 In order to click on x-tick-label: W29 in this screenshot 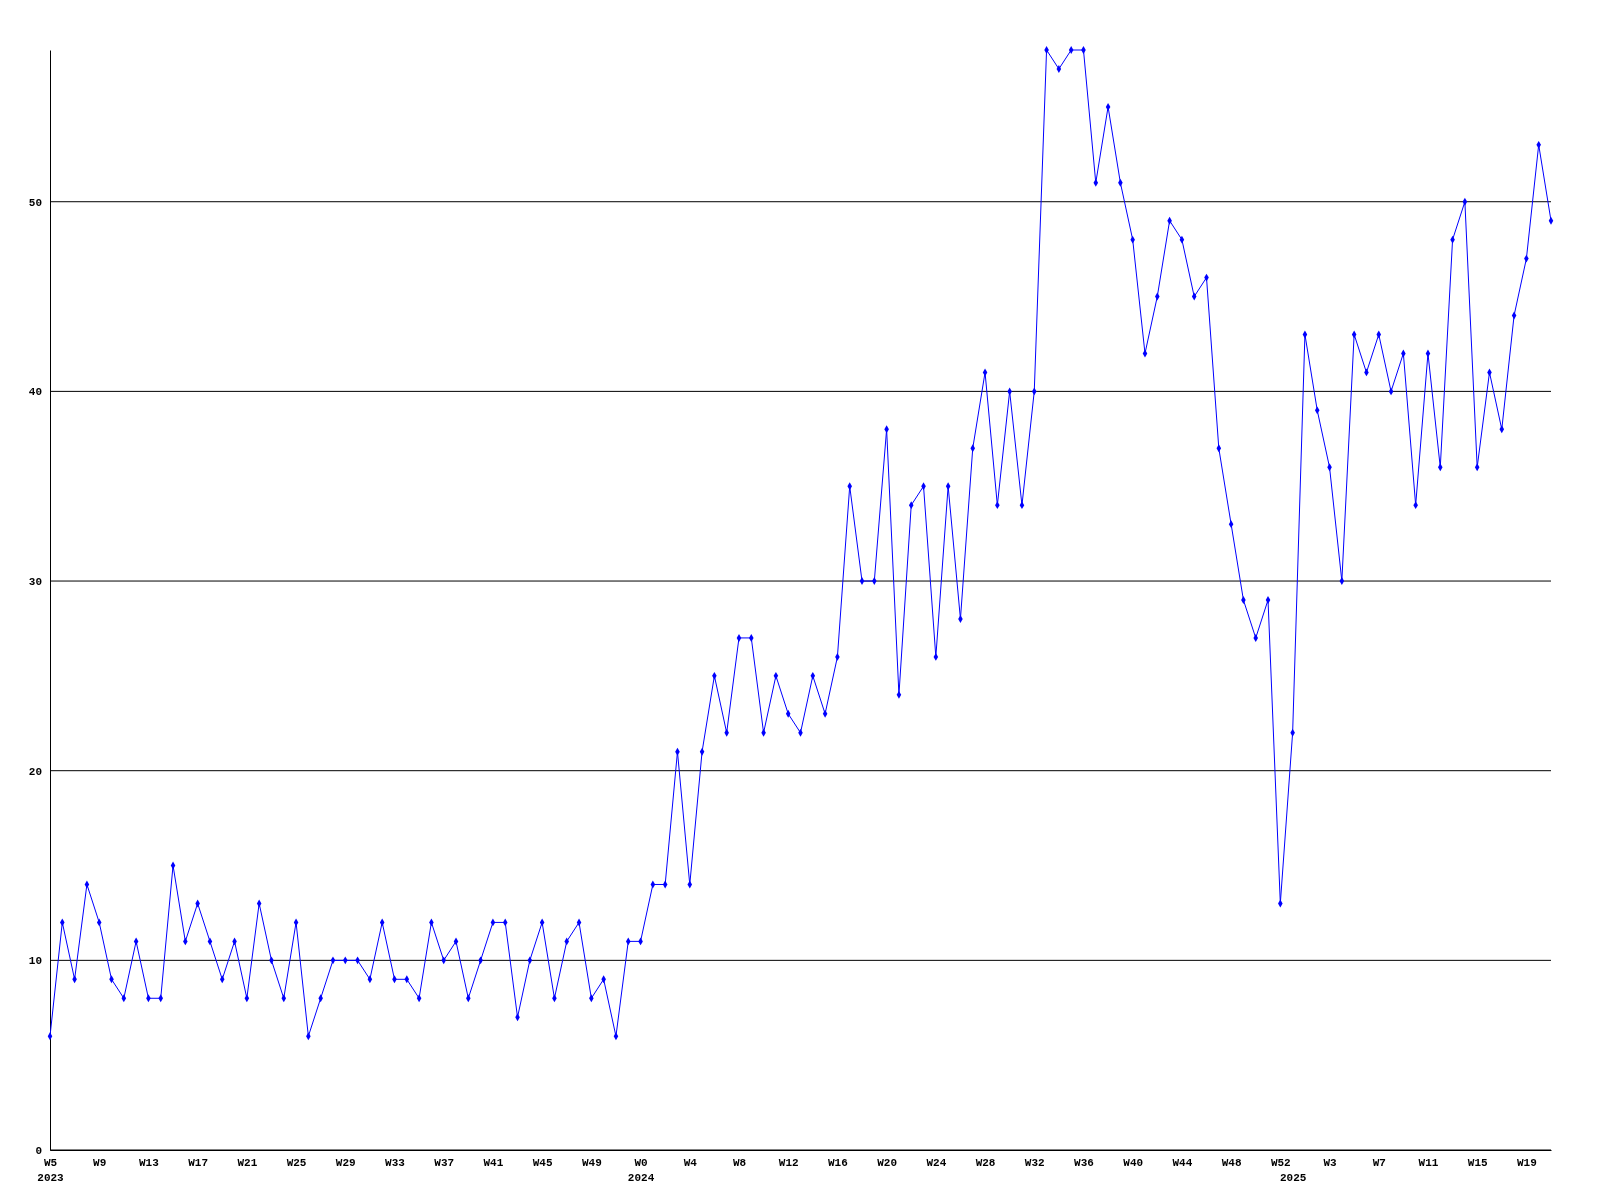, I will do `click(345, 1163)`.